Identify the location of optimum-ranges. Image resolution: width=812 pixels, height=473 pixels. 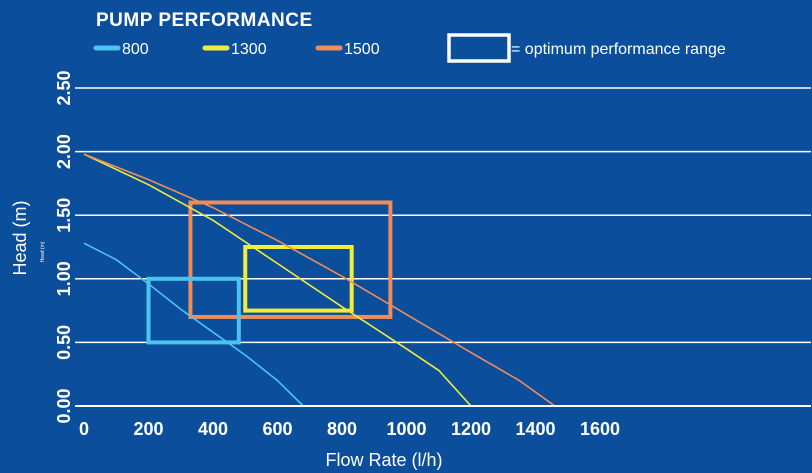
(269, 272).